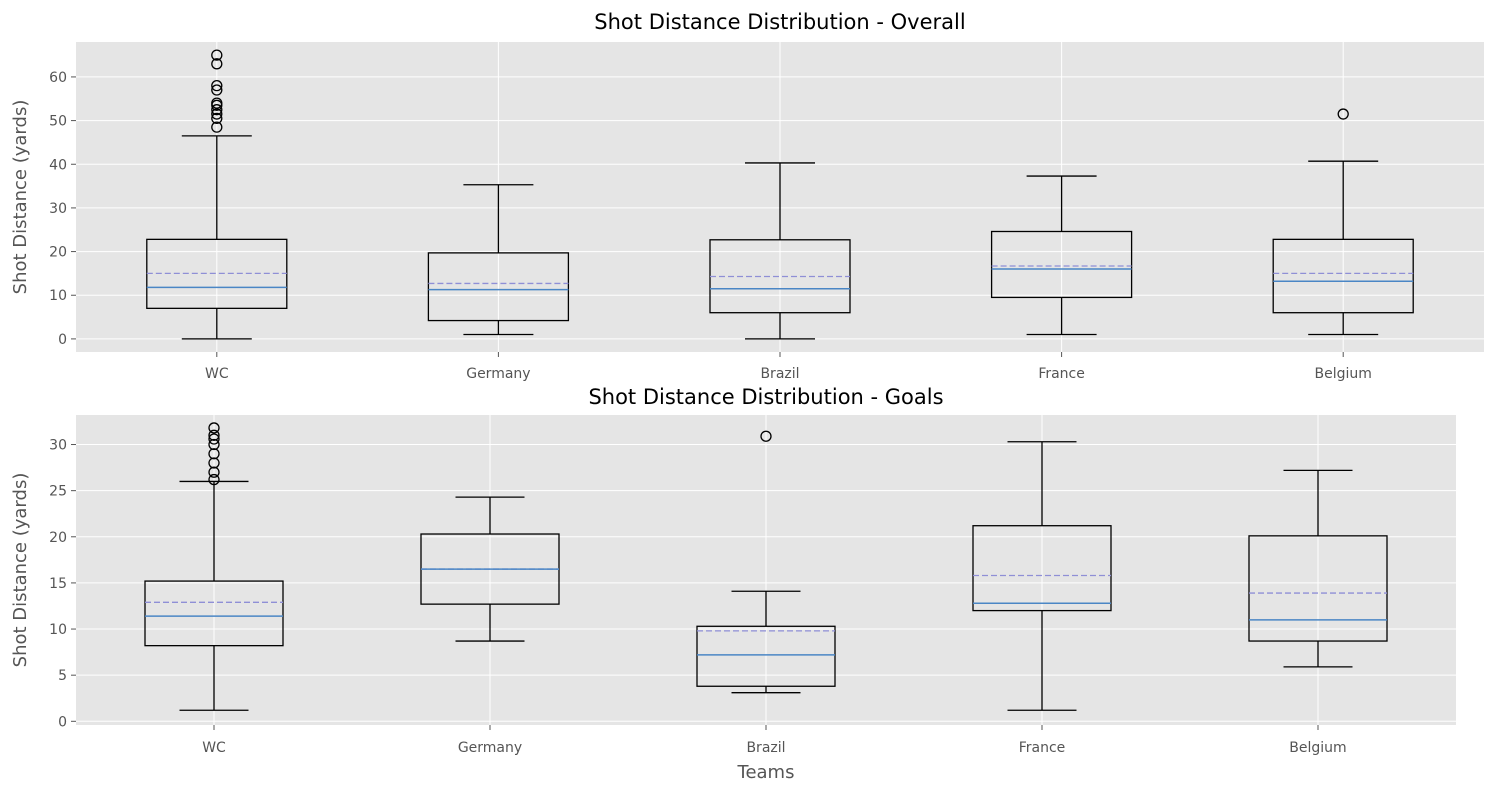  Describe the element at coordinates (58, 584) in the screenshot. I see `y-tick-label: 15` at that location.